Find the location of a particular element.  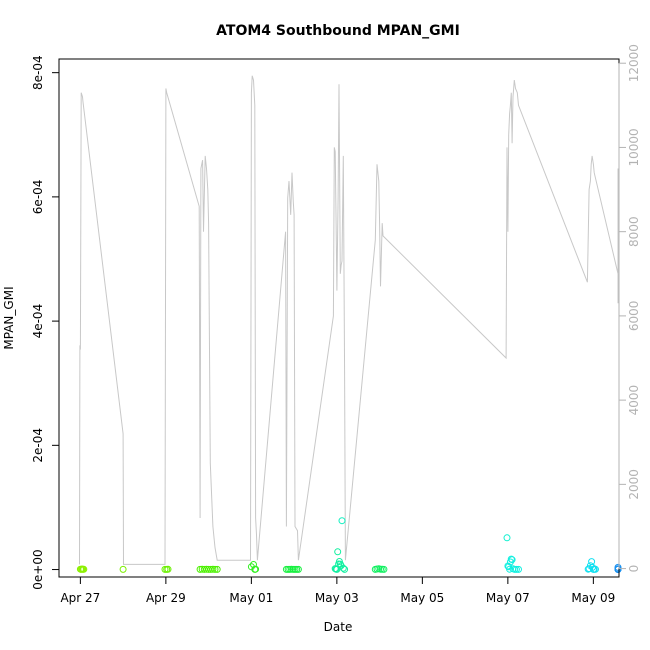

x-tick-label: Apr 27 is located at coordinates (80, 598).